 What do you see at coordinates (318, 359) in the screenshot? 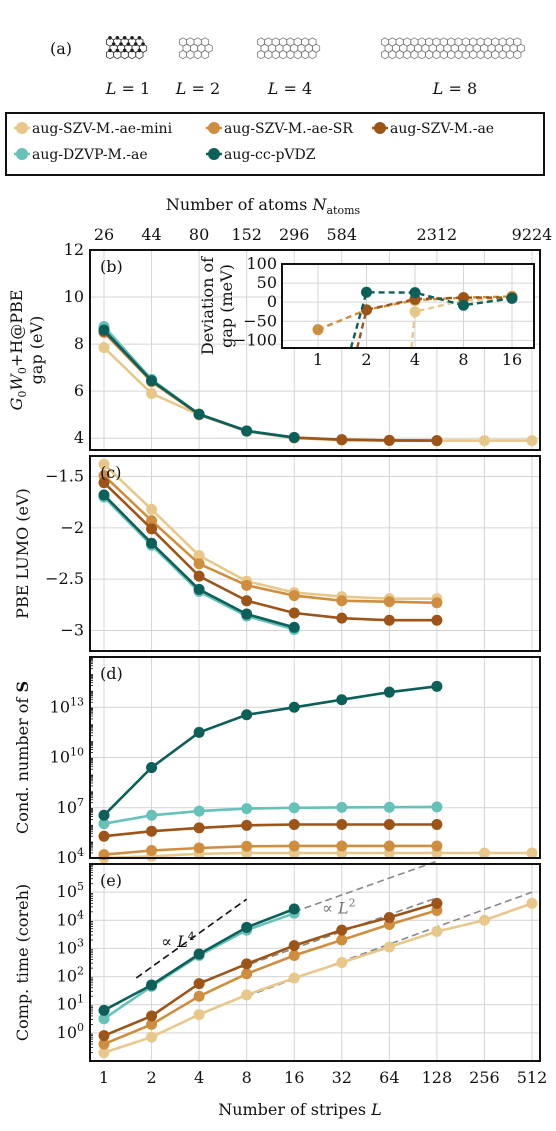
I see `inset-x-tick-label: 1` at bounding box center [318, 359].